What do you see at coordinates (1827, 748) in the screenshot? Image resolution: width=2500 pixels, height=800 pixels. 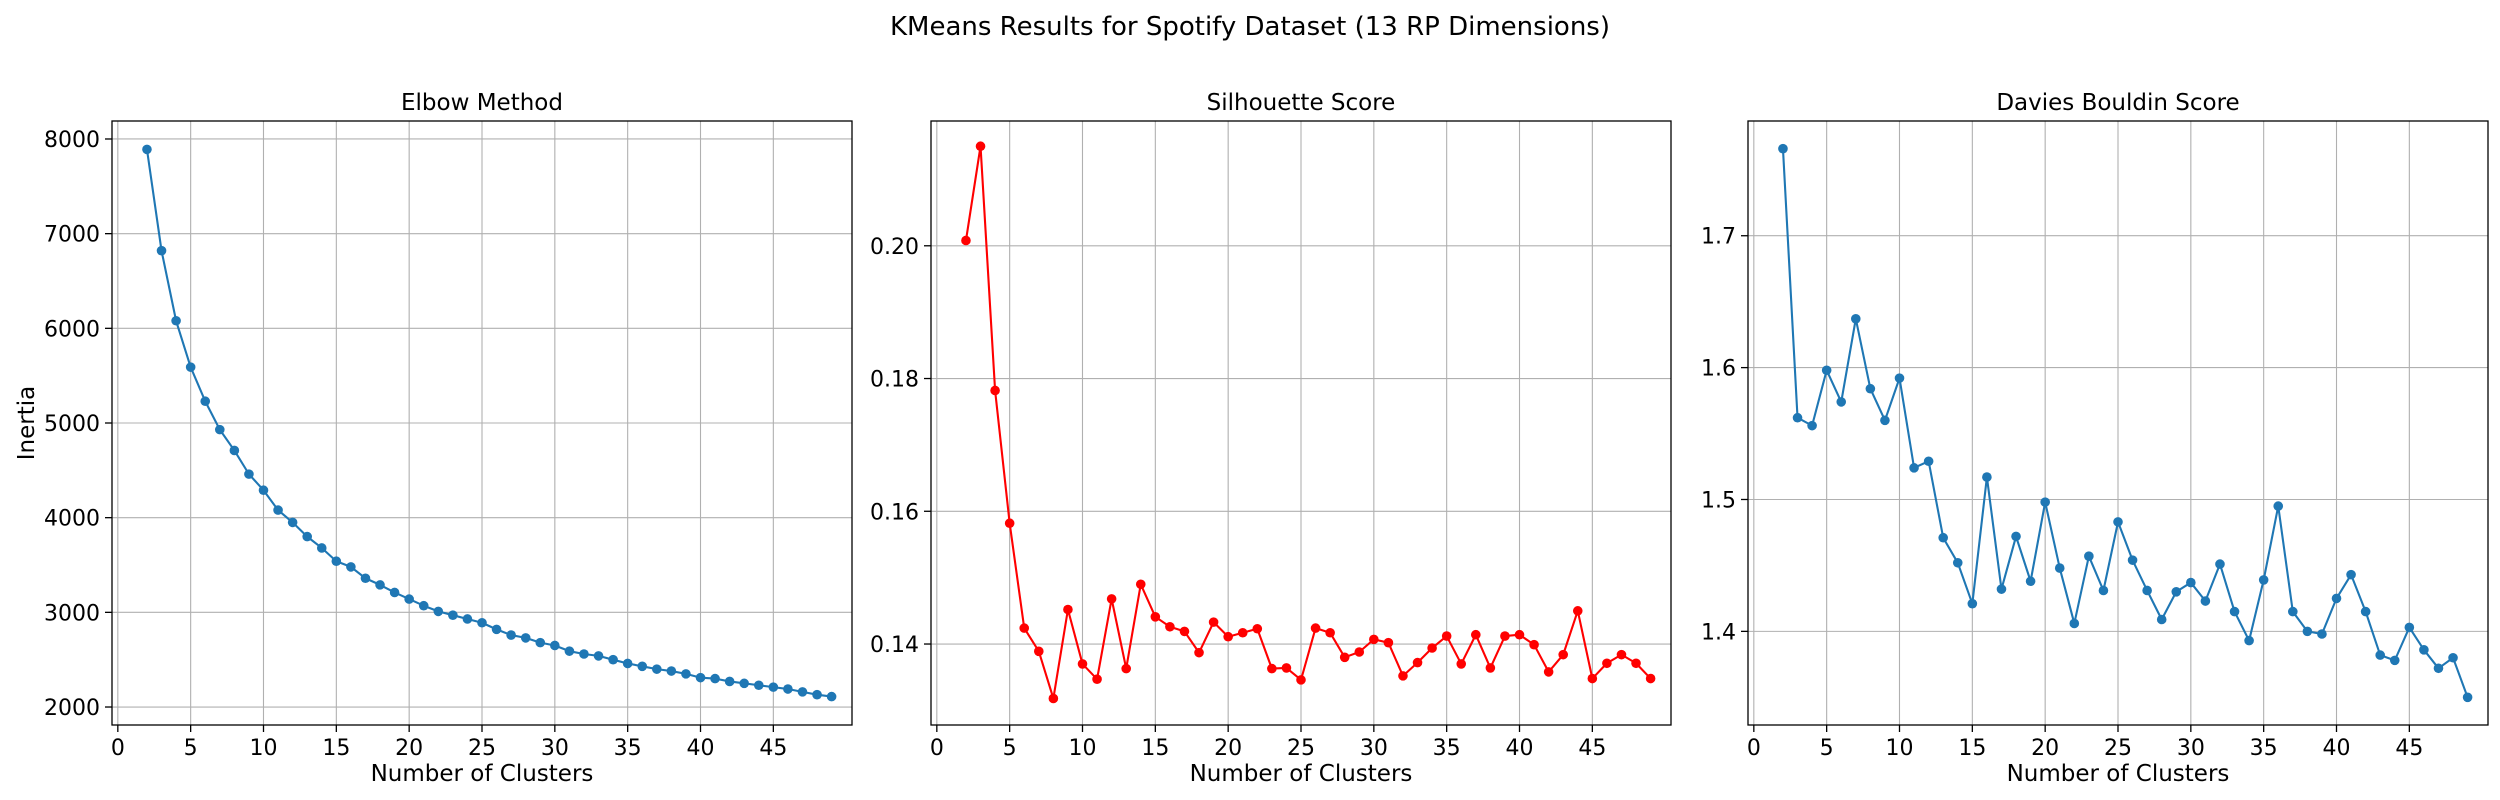 I see `x-tick-label: 5` at bounding box center [1827, 748].